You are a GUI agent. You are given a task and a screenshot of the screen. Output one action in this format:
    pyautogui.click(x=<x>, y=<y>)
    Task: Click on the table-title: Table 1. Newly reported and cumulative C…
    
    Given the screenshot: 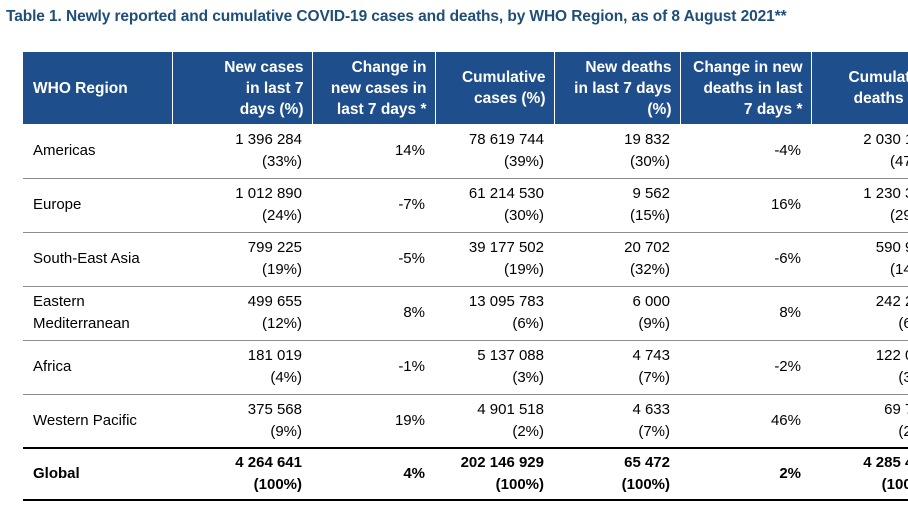 What is the action you would take?
    pyautogui.click(x=396, y=16)
    